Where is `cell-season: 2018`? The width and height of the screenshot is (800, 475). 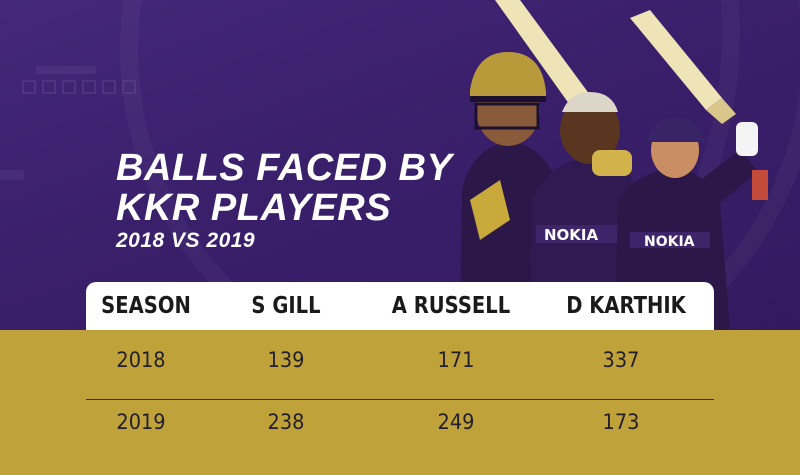 cell-season: 2018 is located at coordinates (141, 360).